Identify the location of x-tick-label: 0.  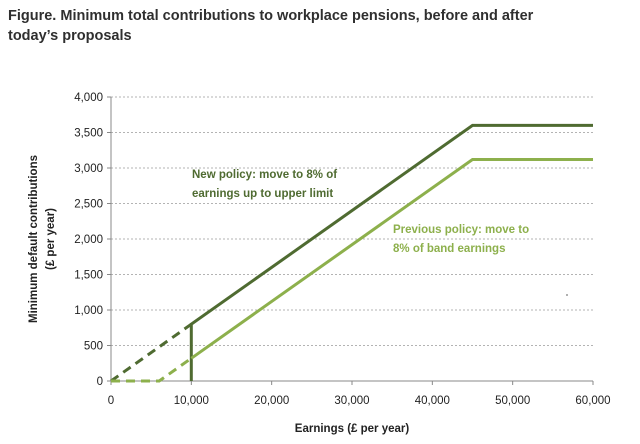
(111, 401).